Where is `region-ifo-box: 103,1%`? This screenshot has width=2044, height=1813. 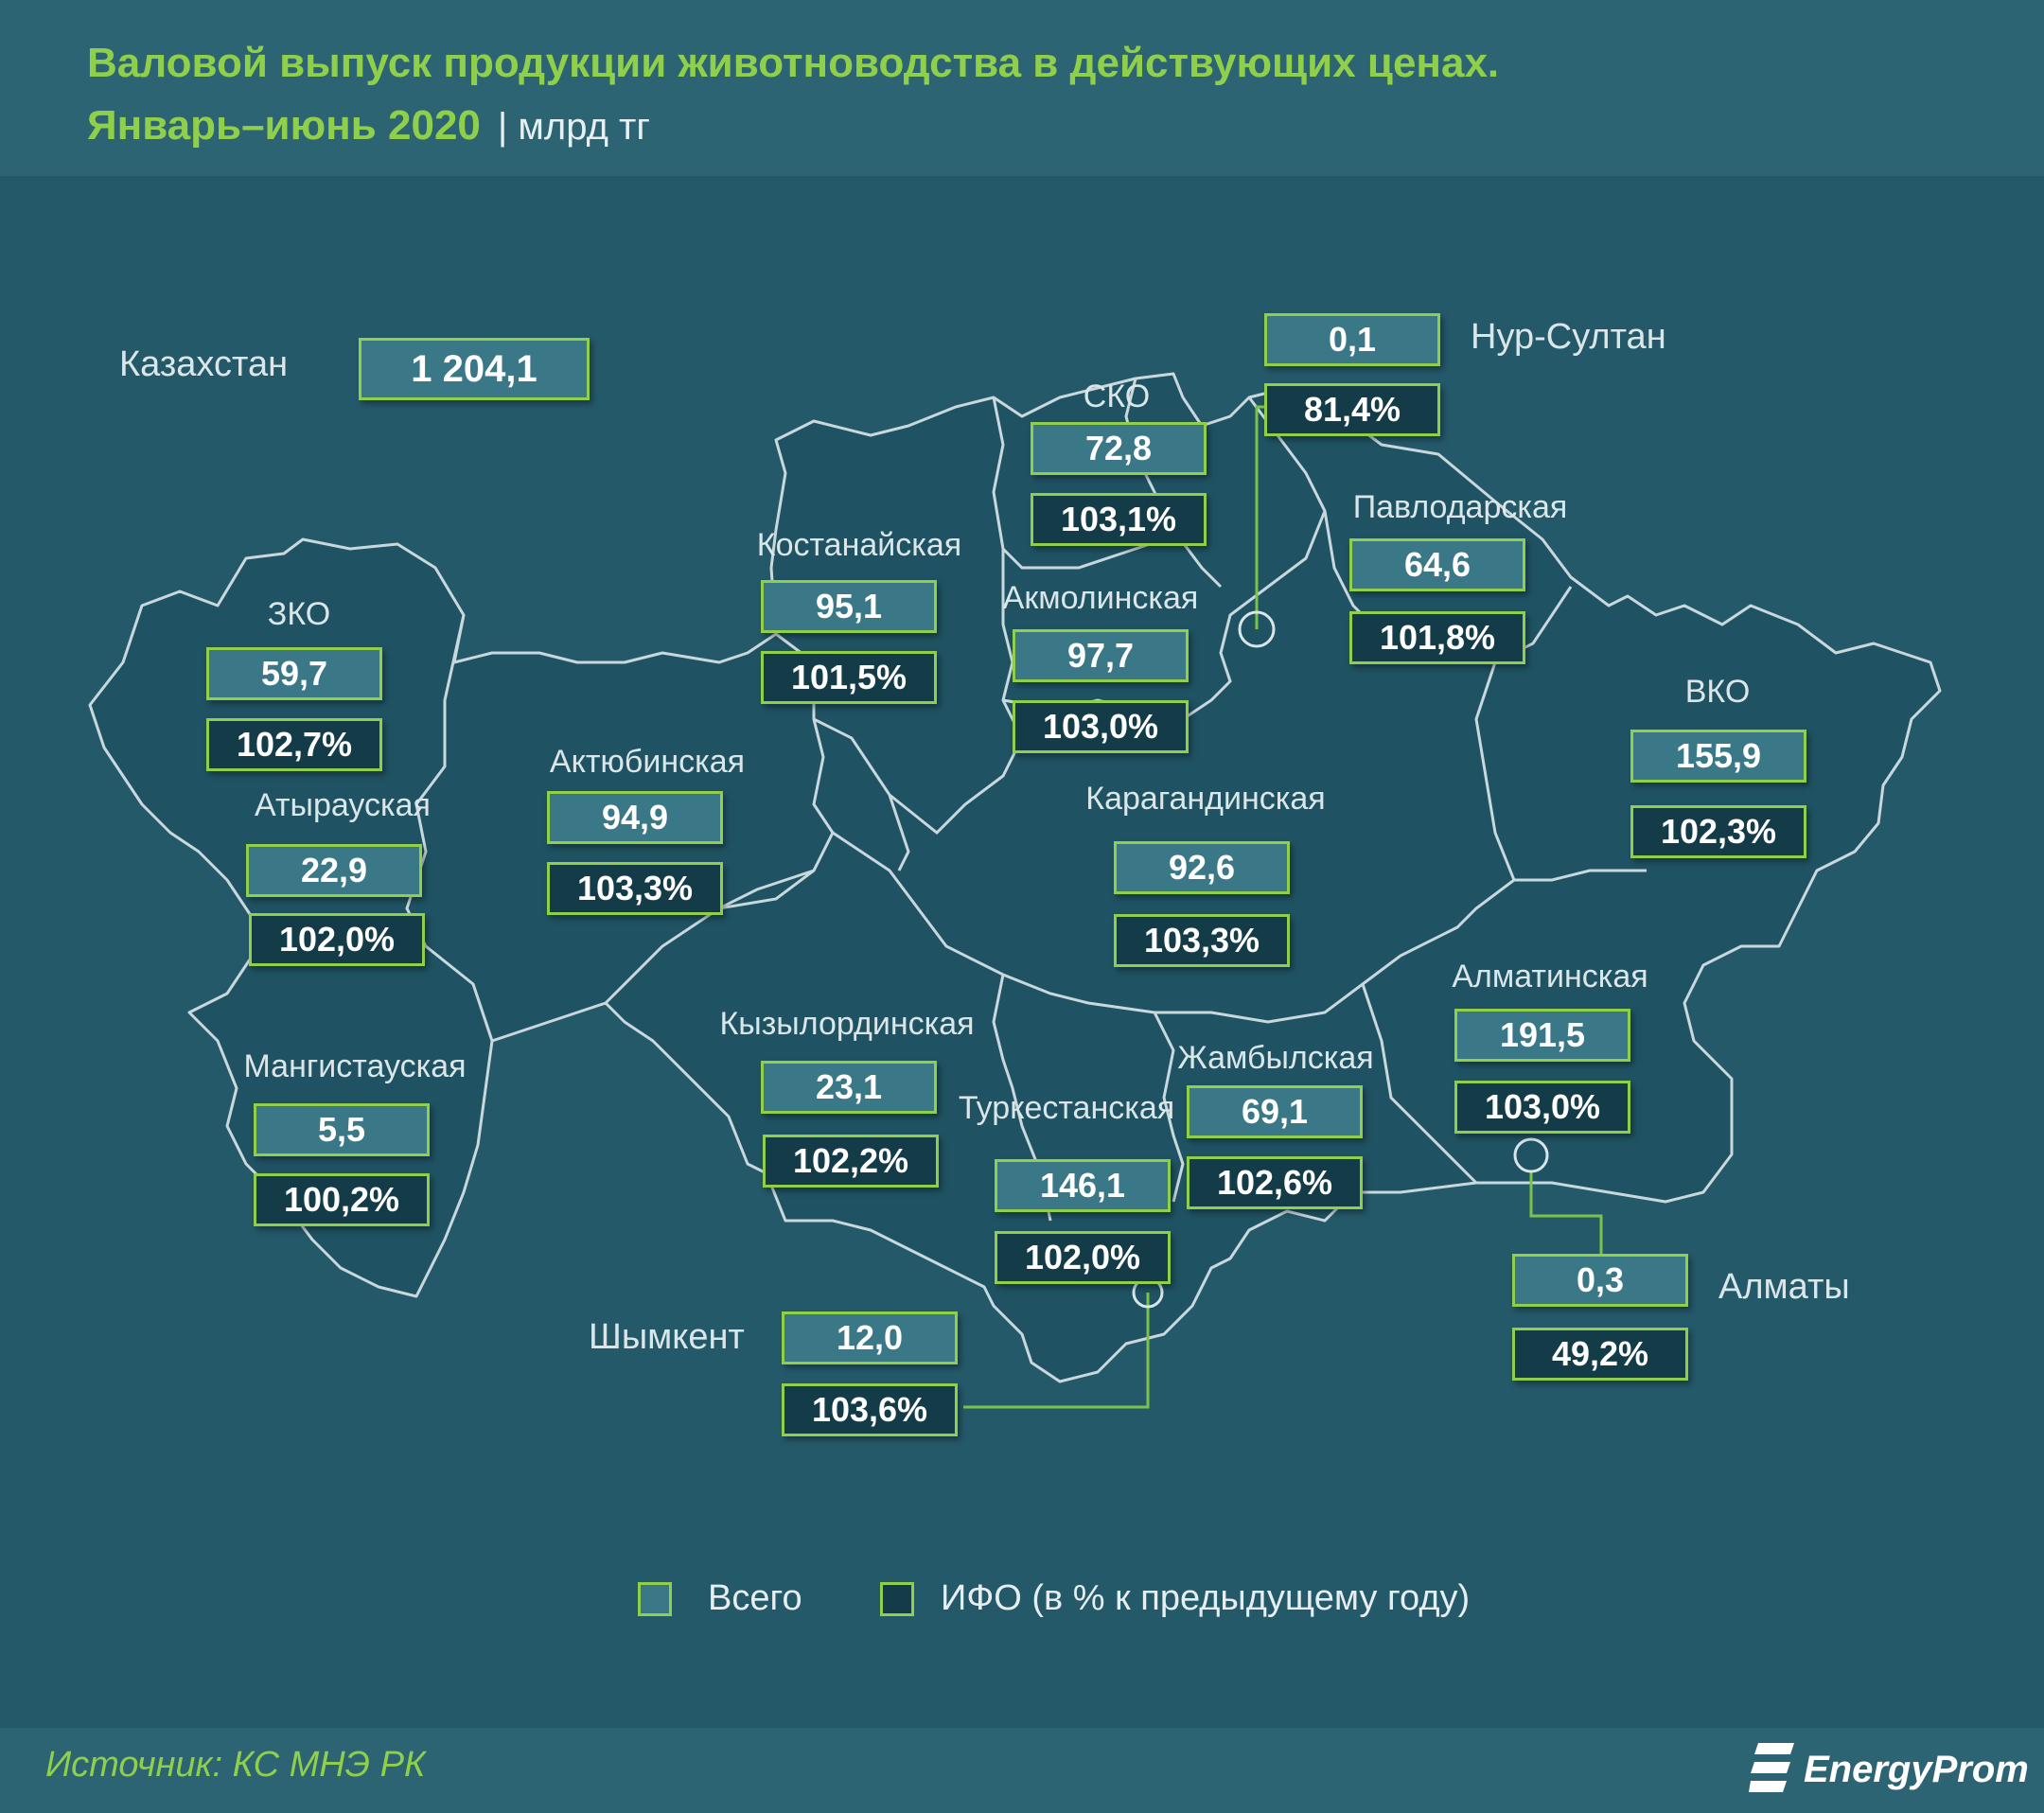 region-ifo-box: 103,1% is located at coordinates (1119, 519).